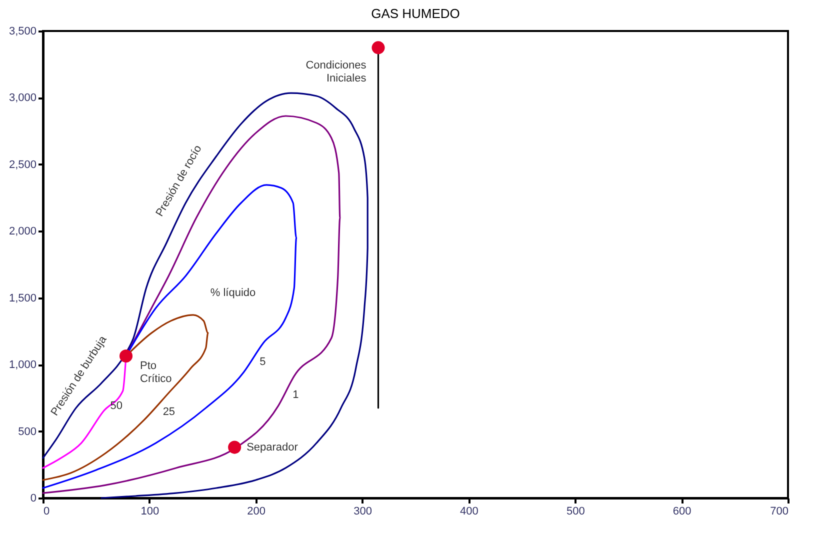 This screenshot has height=546, width=828. What do you see at coordinates (22, 298) in the screenshot?
I see `y-tick-label: 1,500` at bounding box center [22, 298].